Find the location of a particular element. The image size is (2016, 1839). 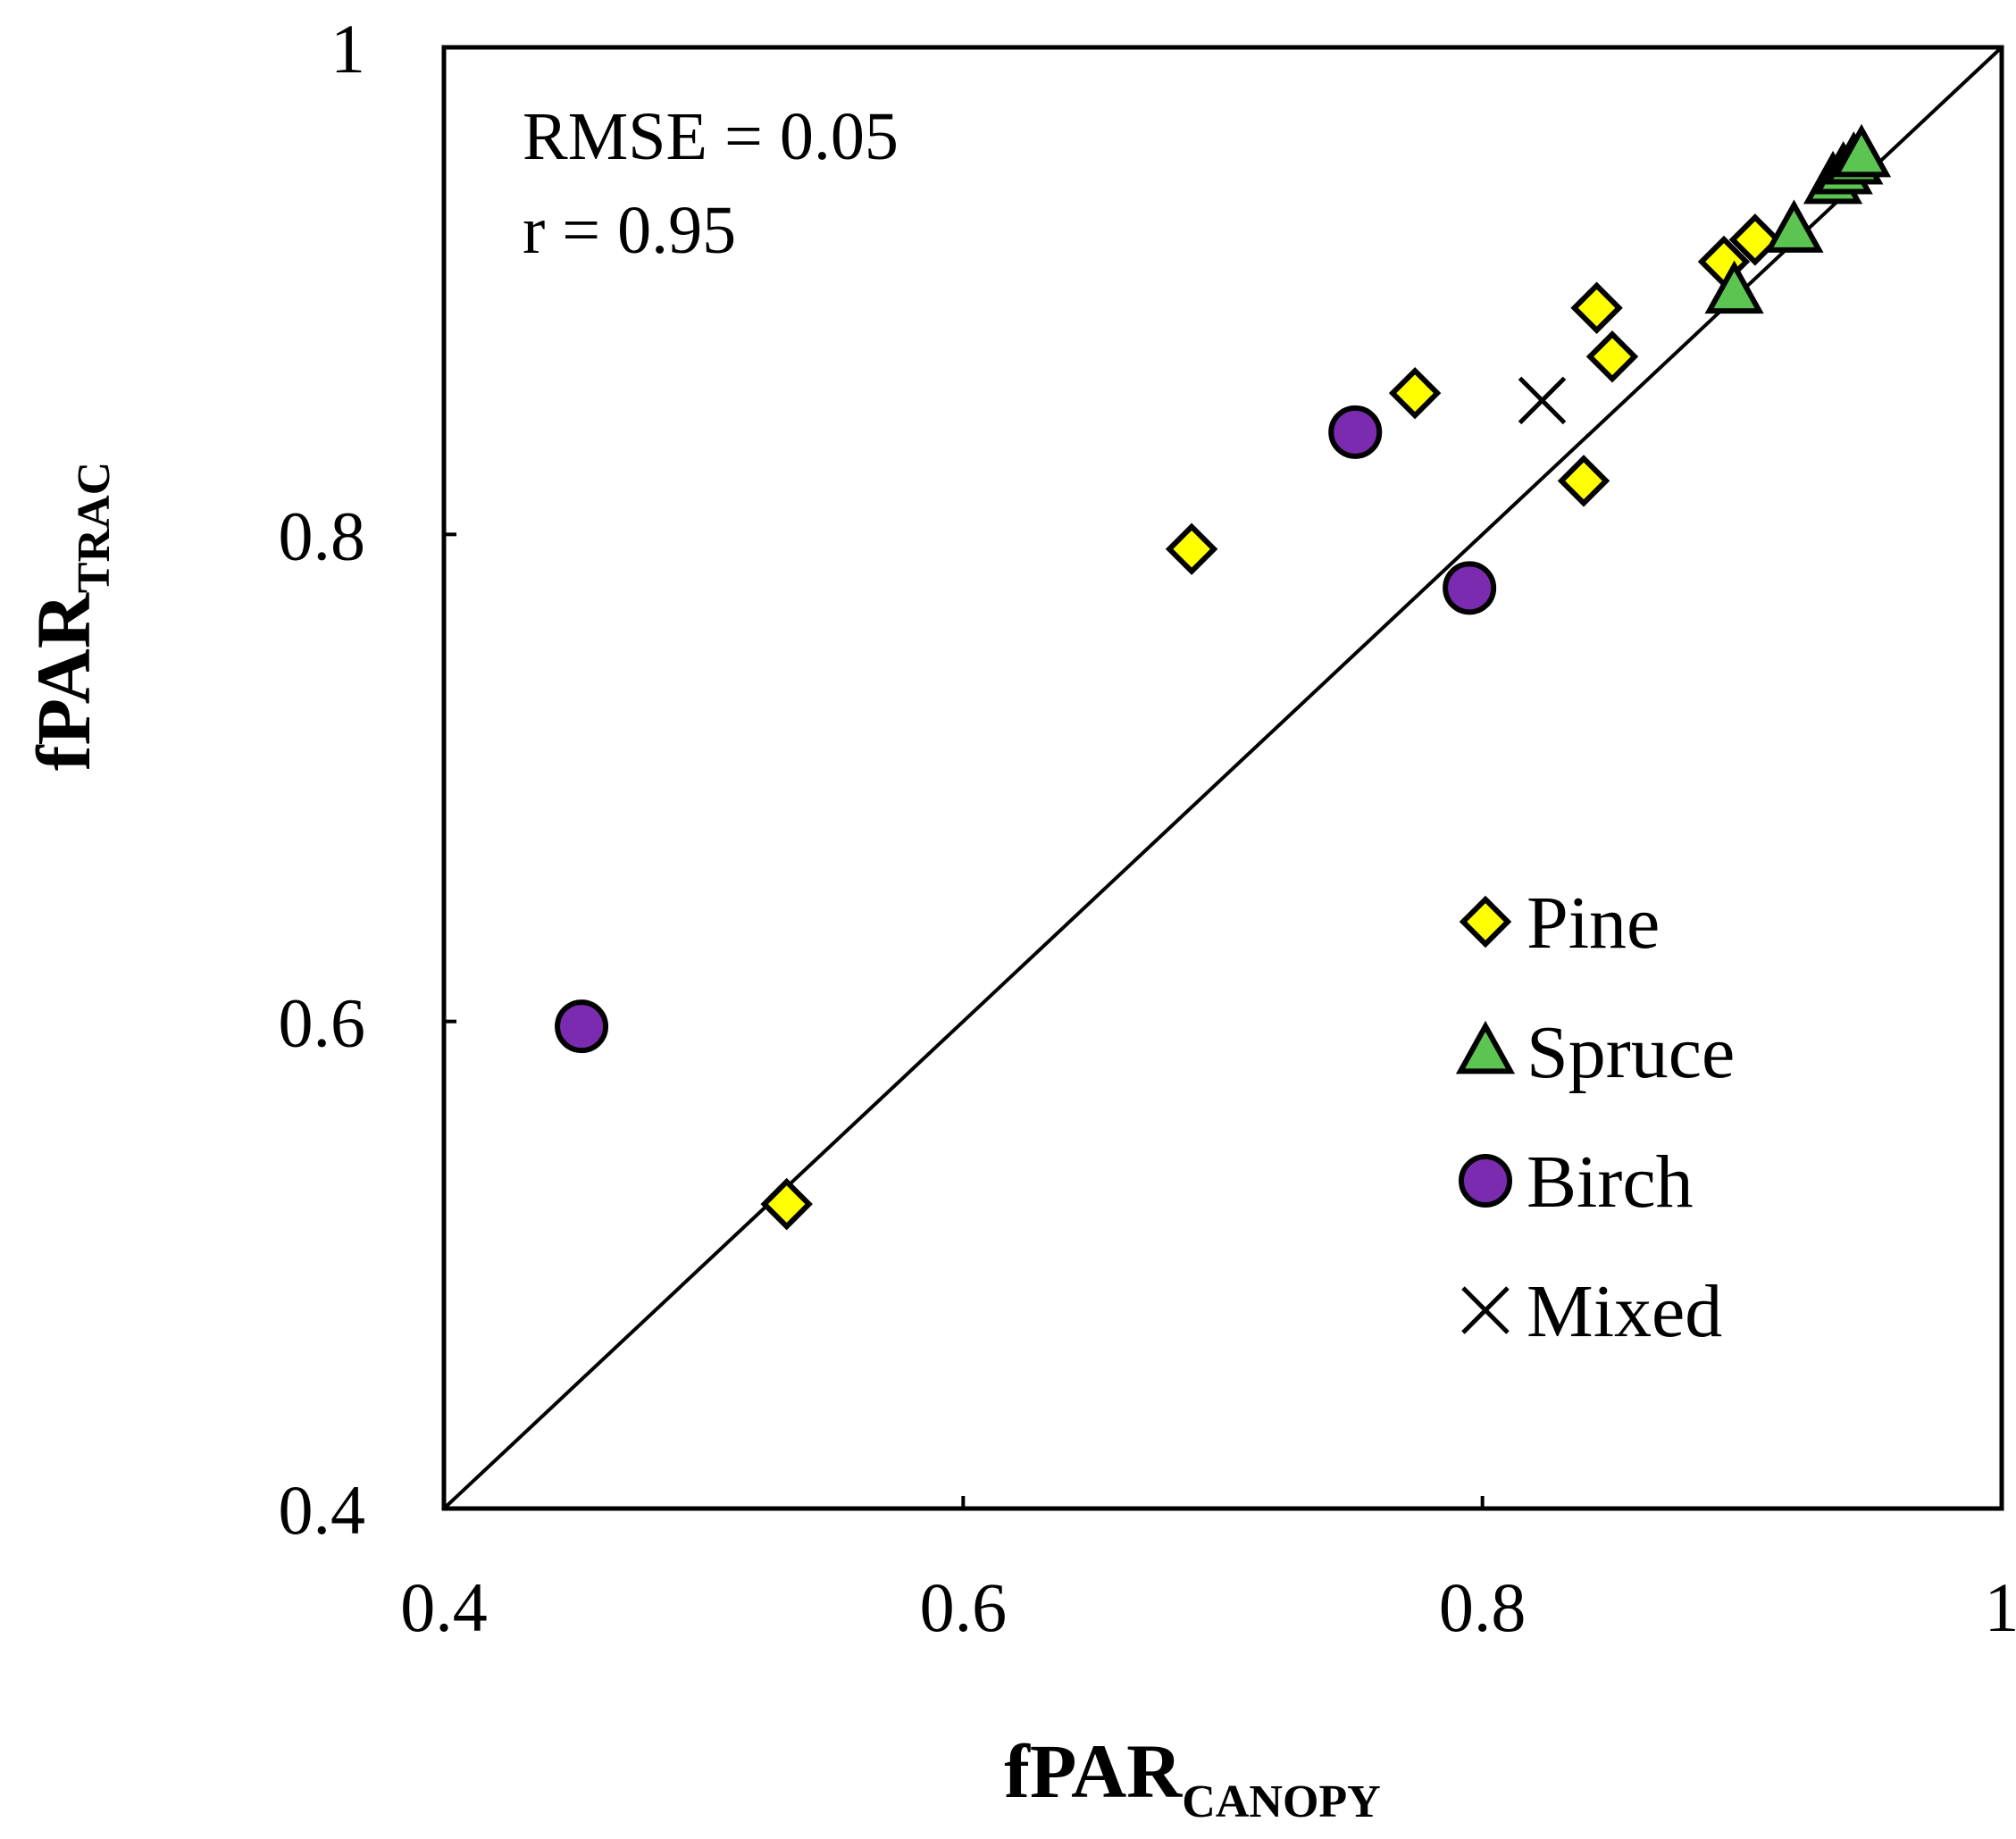

y-tick-label: 0.8 is located at coordinates (322, 535).